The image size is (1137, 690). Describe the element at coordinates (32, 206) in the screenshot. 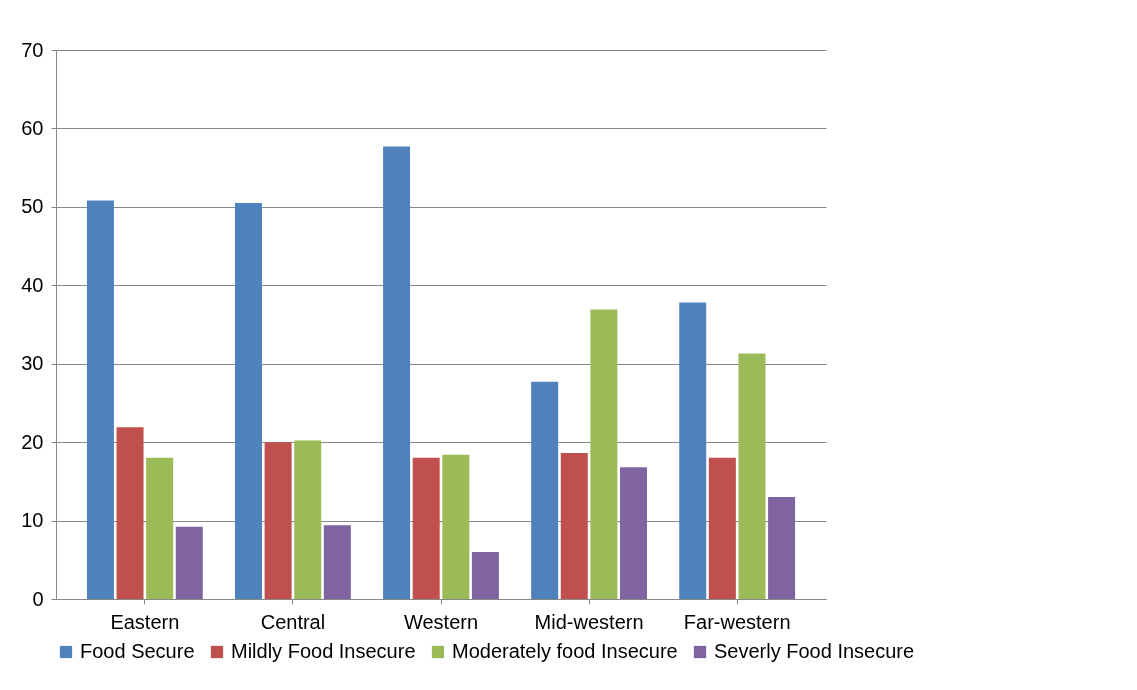

I see `y-tick-label: 50` at that location.